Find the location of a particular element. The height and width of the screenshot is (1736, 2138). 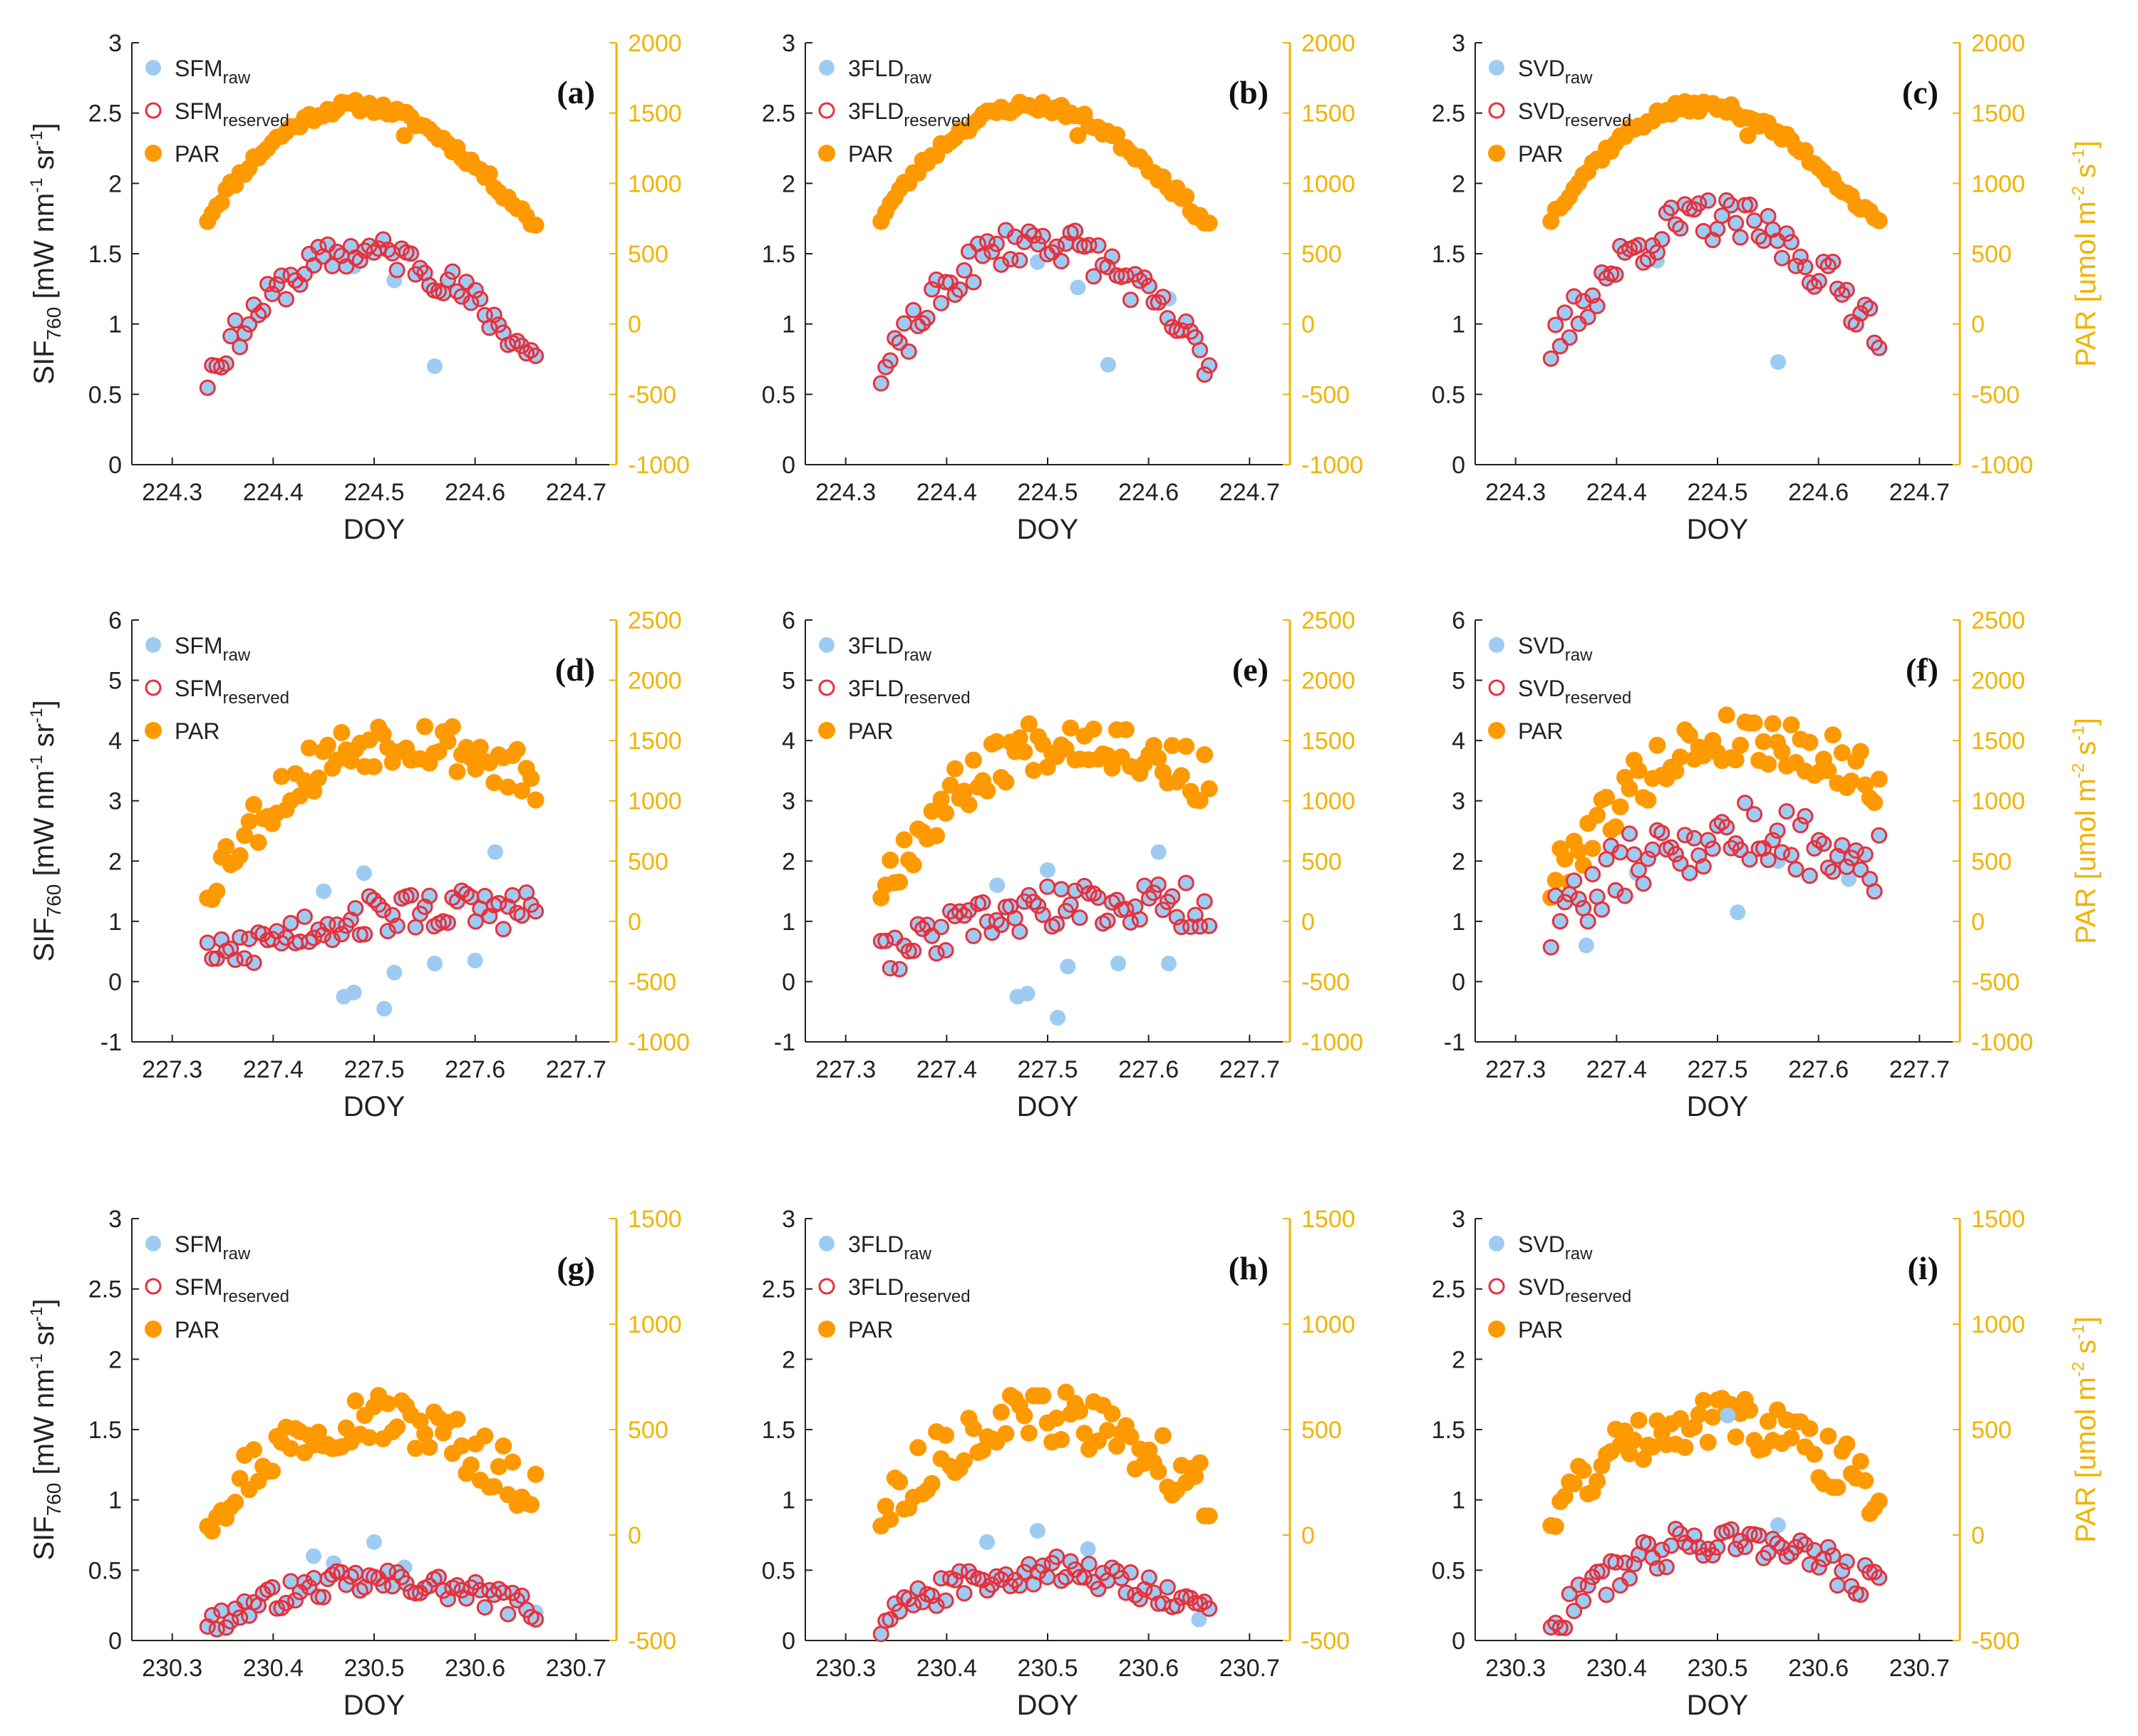

y-tick-label: 6 is located at coordinates (788, 620).